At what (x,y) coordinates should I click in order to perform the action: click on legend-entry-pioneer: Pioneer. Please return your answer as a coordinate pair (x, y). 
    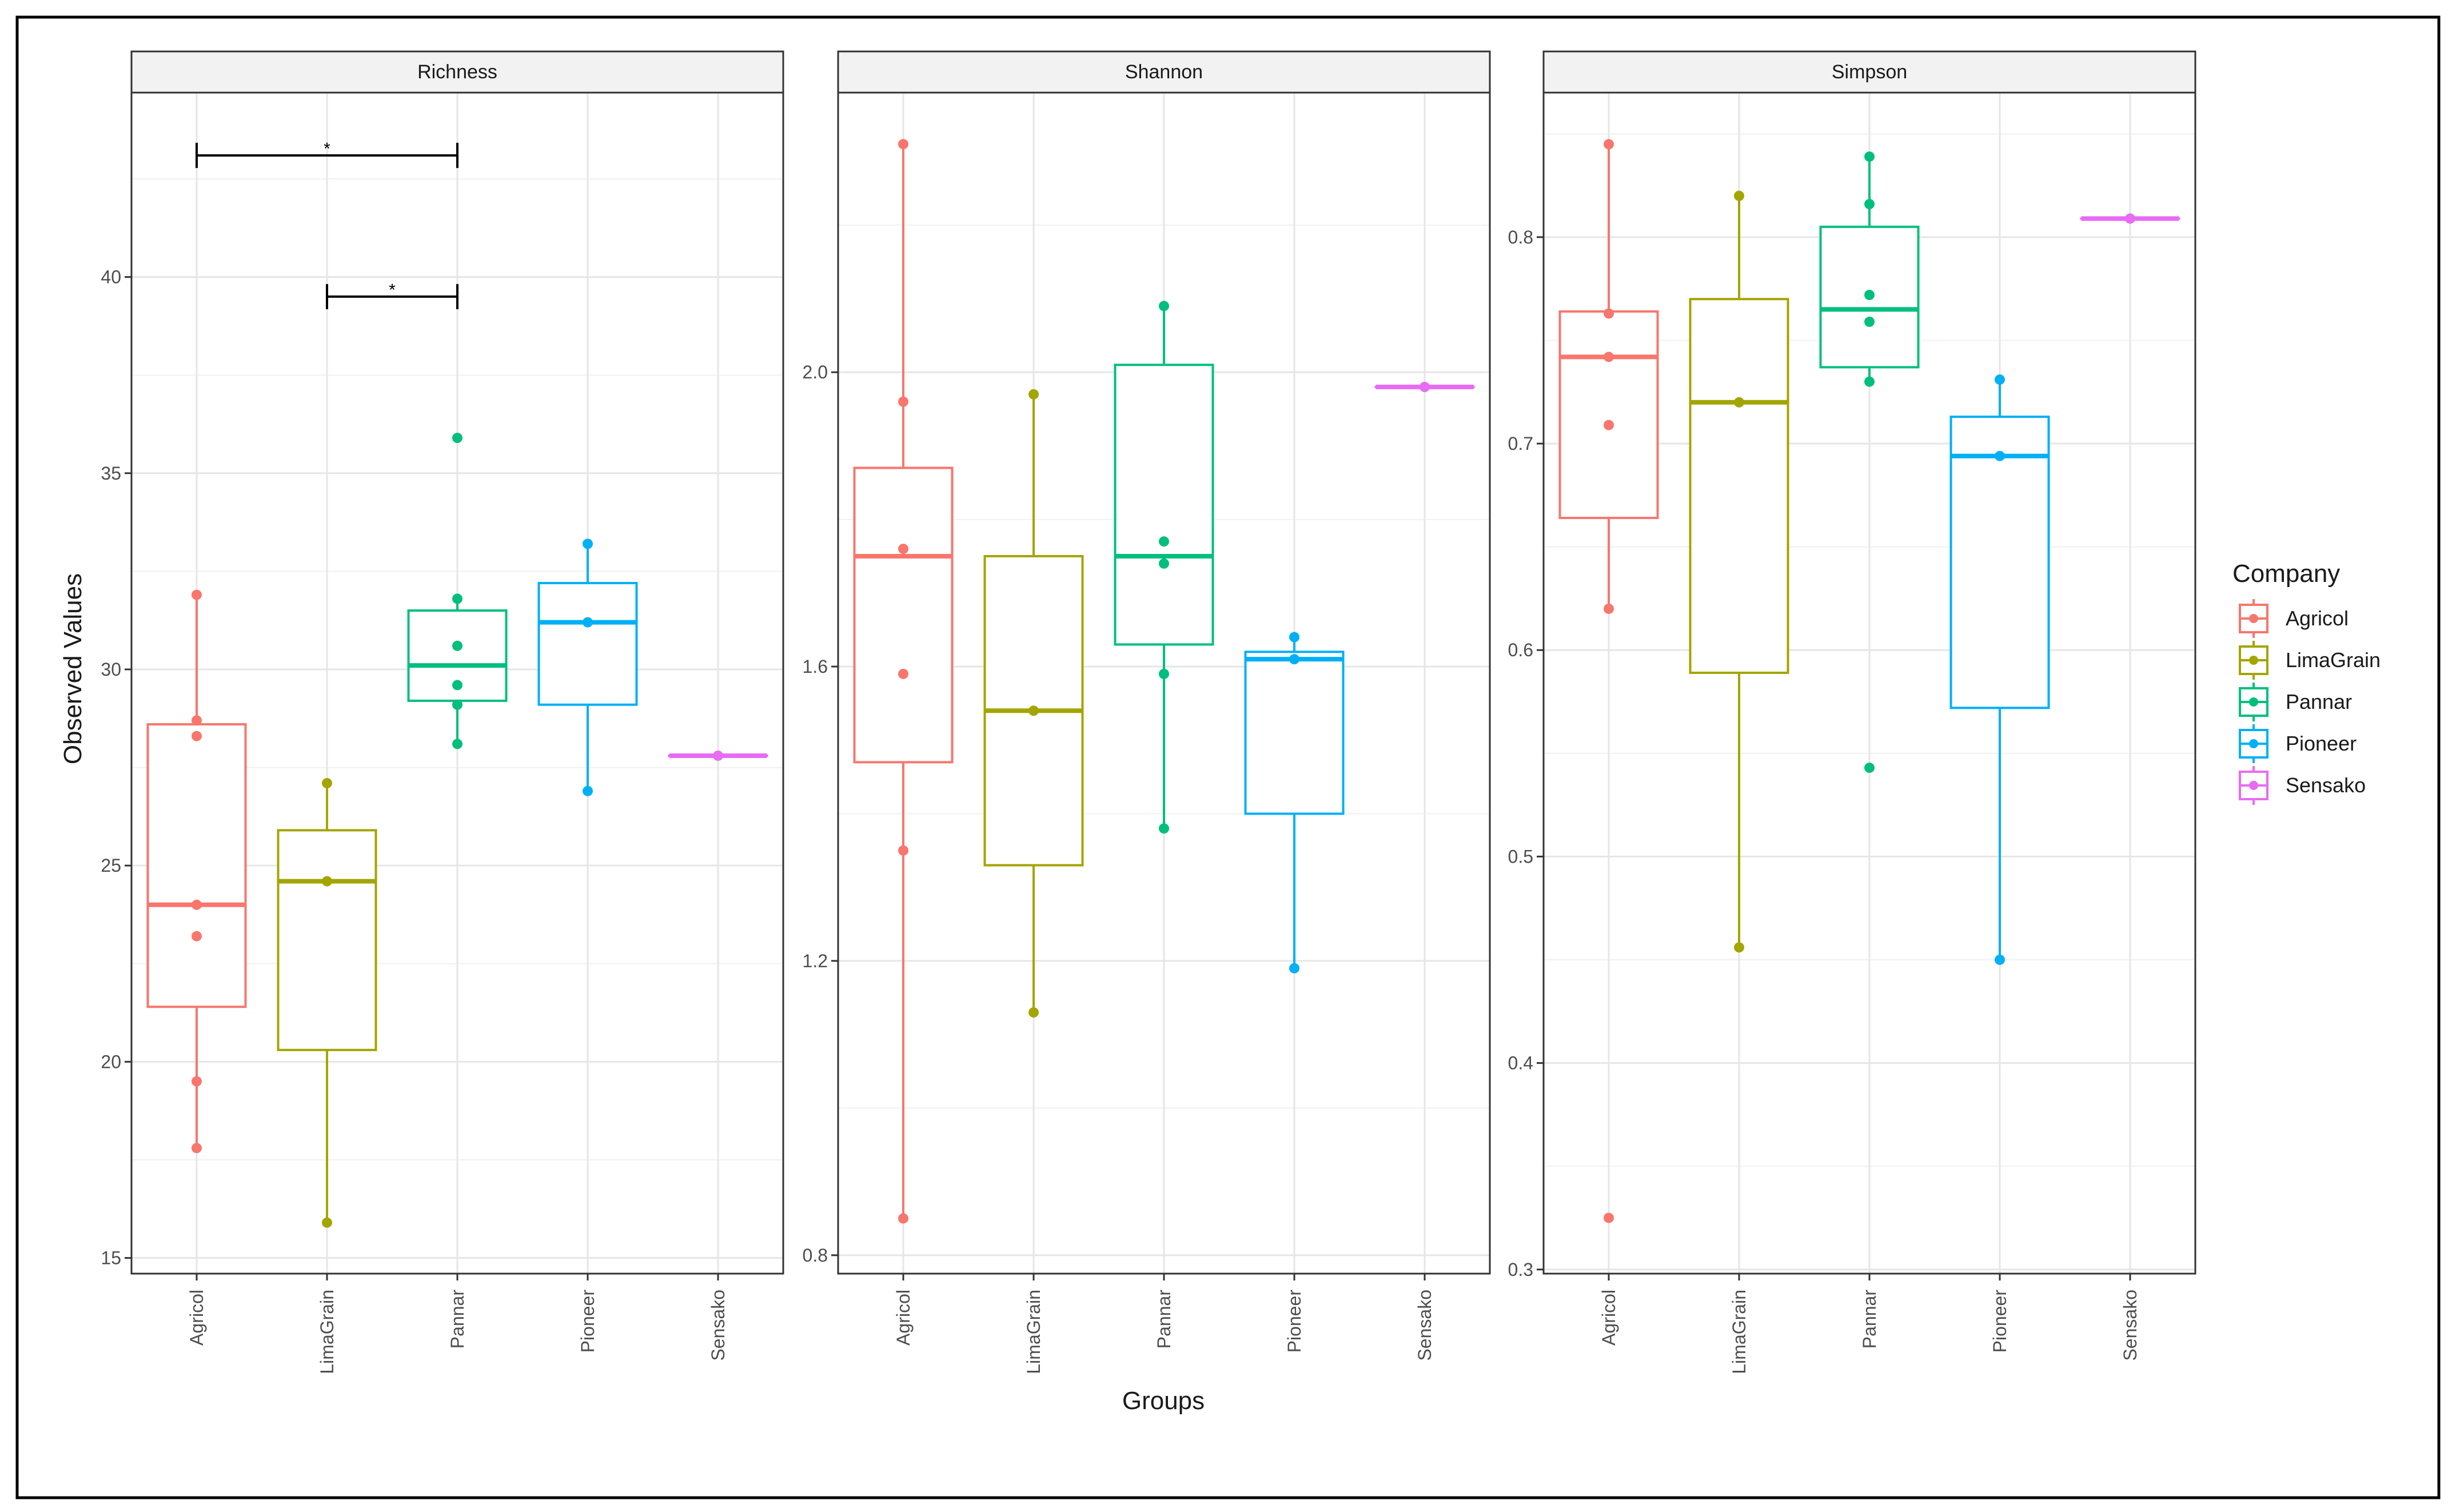
    Looking at the image, I should click on (2298, 744).